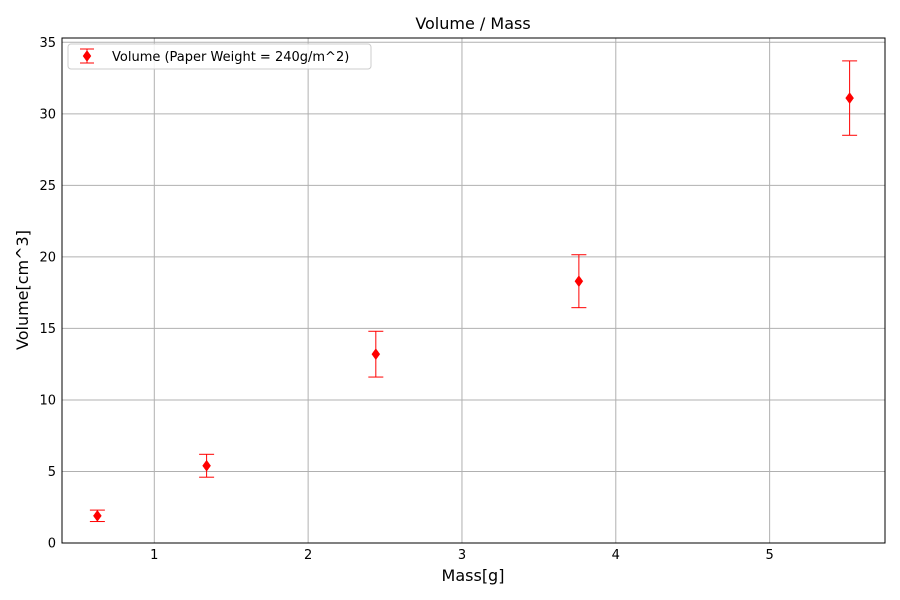 The width and height of the screenshot is (900, 600). Describe the element at coordinates (230, 57) in the screenshot. I see `legend-entry-label: Volume (Paper Weight = 240g/m^2)` at that location.